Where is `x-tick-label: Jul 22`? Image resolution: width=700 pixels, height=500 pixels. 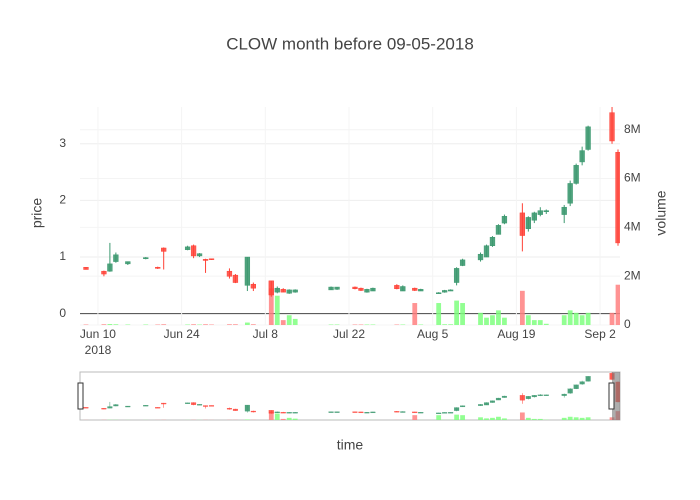
x-tick-label: Jul 22 is located at coordinates (349, 334).